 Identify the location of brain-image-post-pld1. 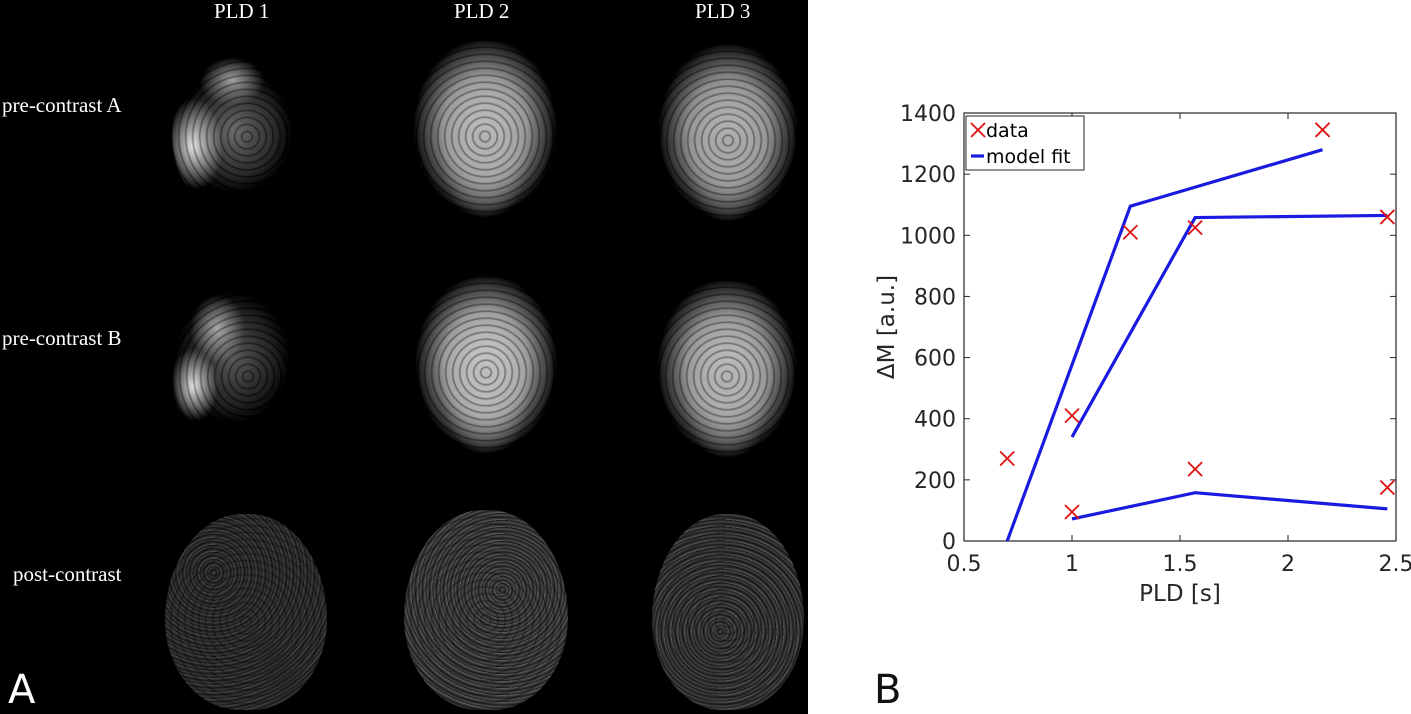
(246, 612).